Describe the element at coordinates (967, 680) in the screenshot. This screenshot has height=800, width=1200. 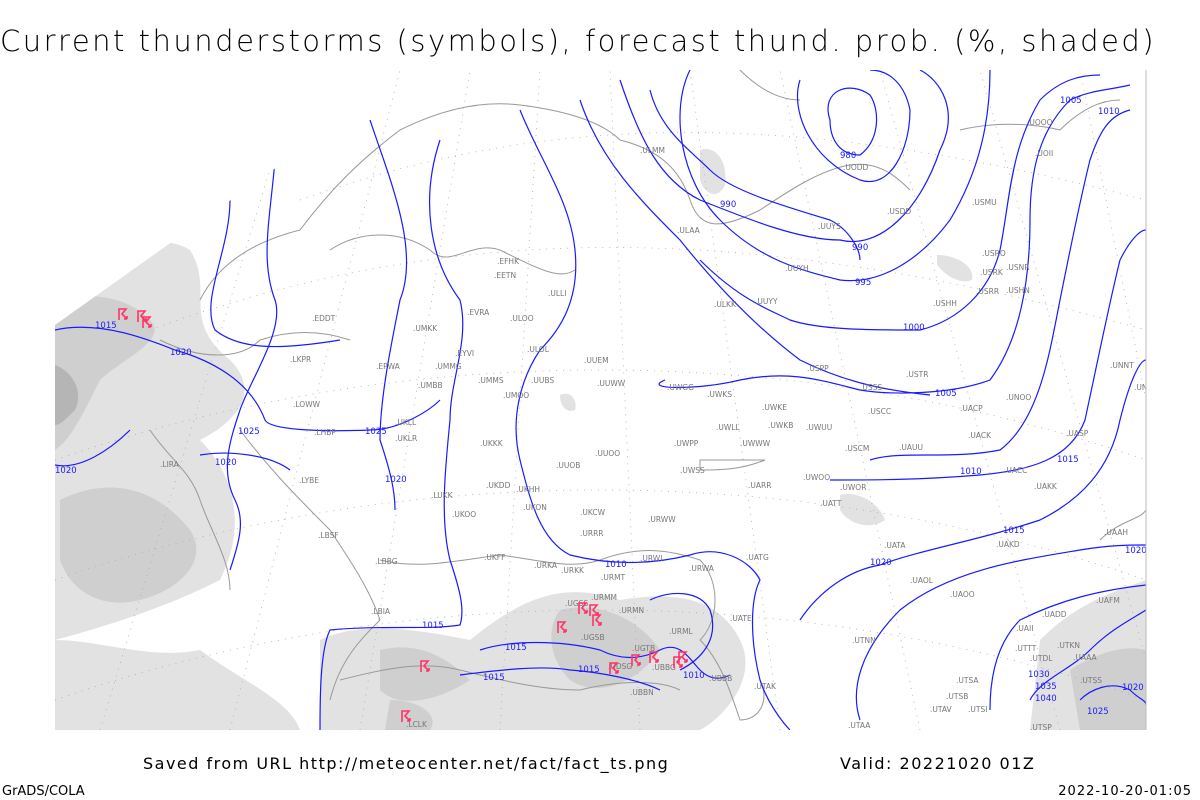
I see `station-label: .UTSA` at that location.